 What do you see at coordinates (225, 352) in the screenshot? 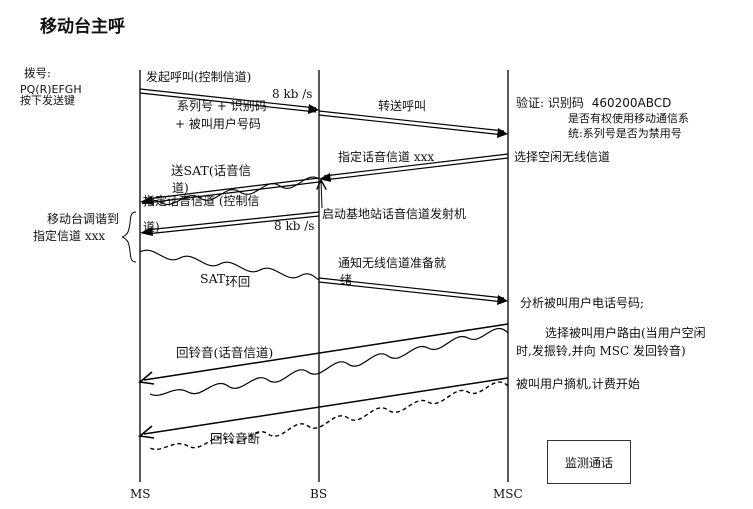
I see `label-ringback: 回铃音(话音信道)` at bounding box center [225, 352].